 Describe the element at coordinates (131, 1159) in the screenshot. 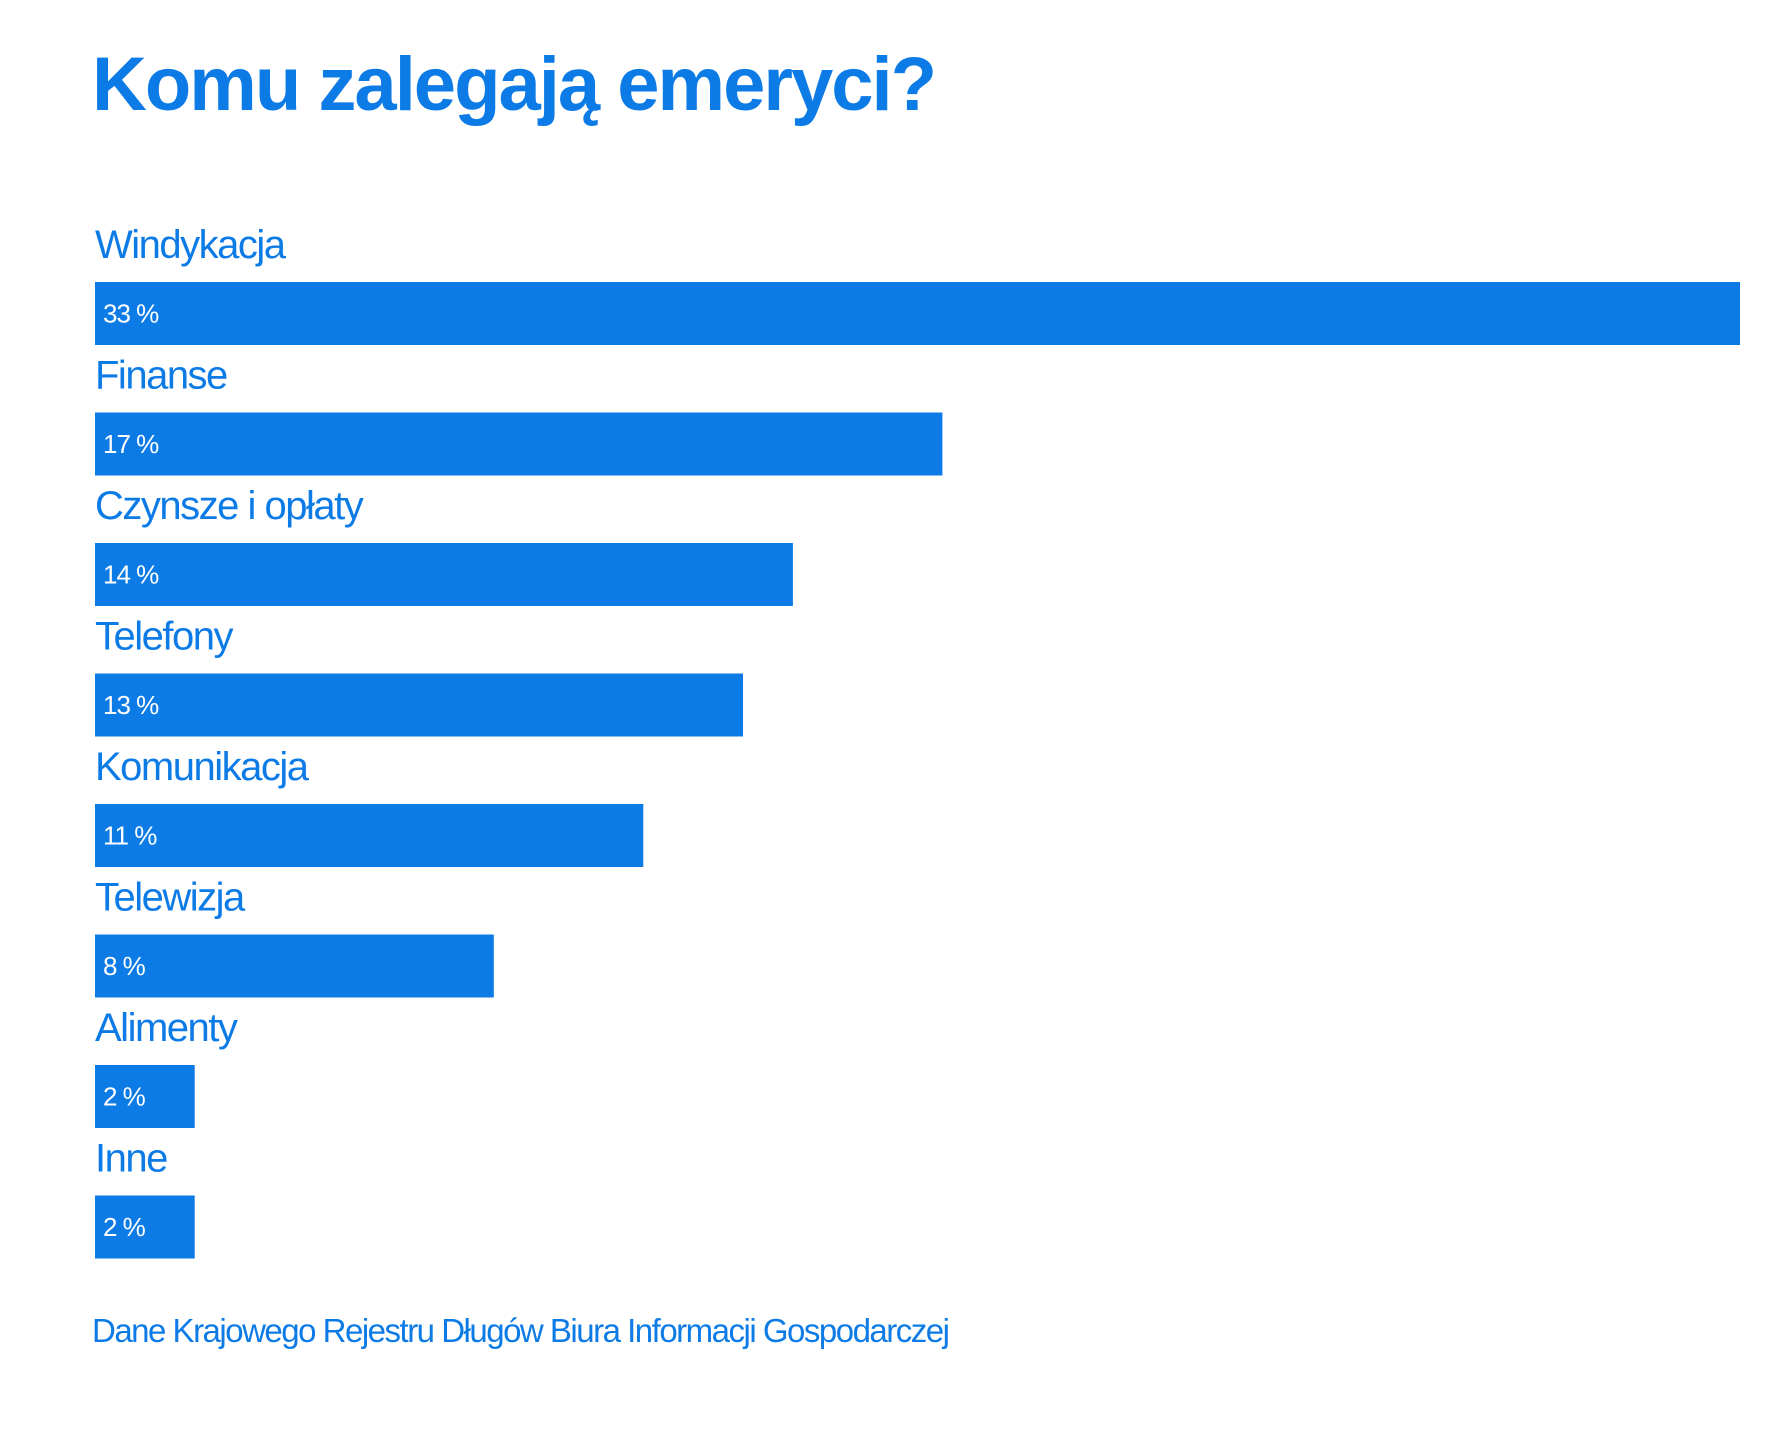

I see `category-label: Inne` at that location.